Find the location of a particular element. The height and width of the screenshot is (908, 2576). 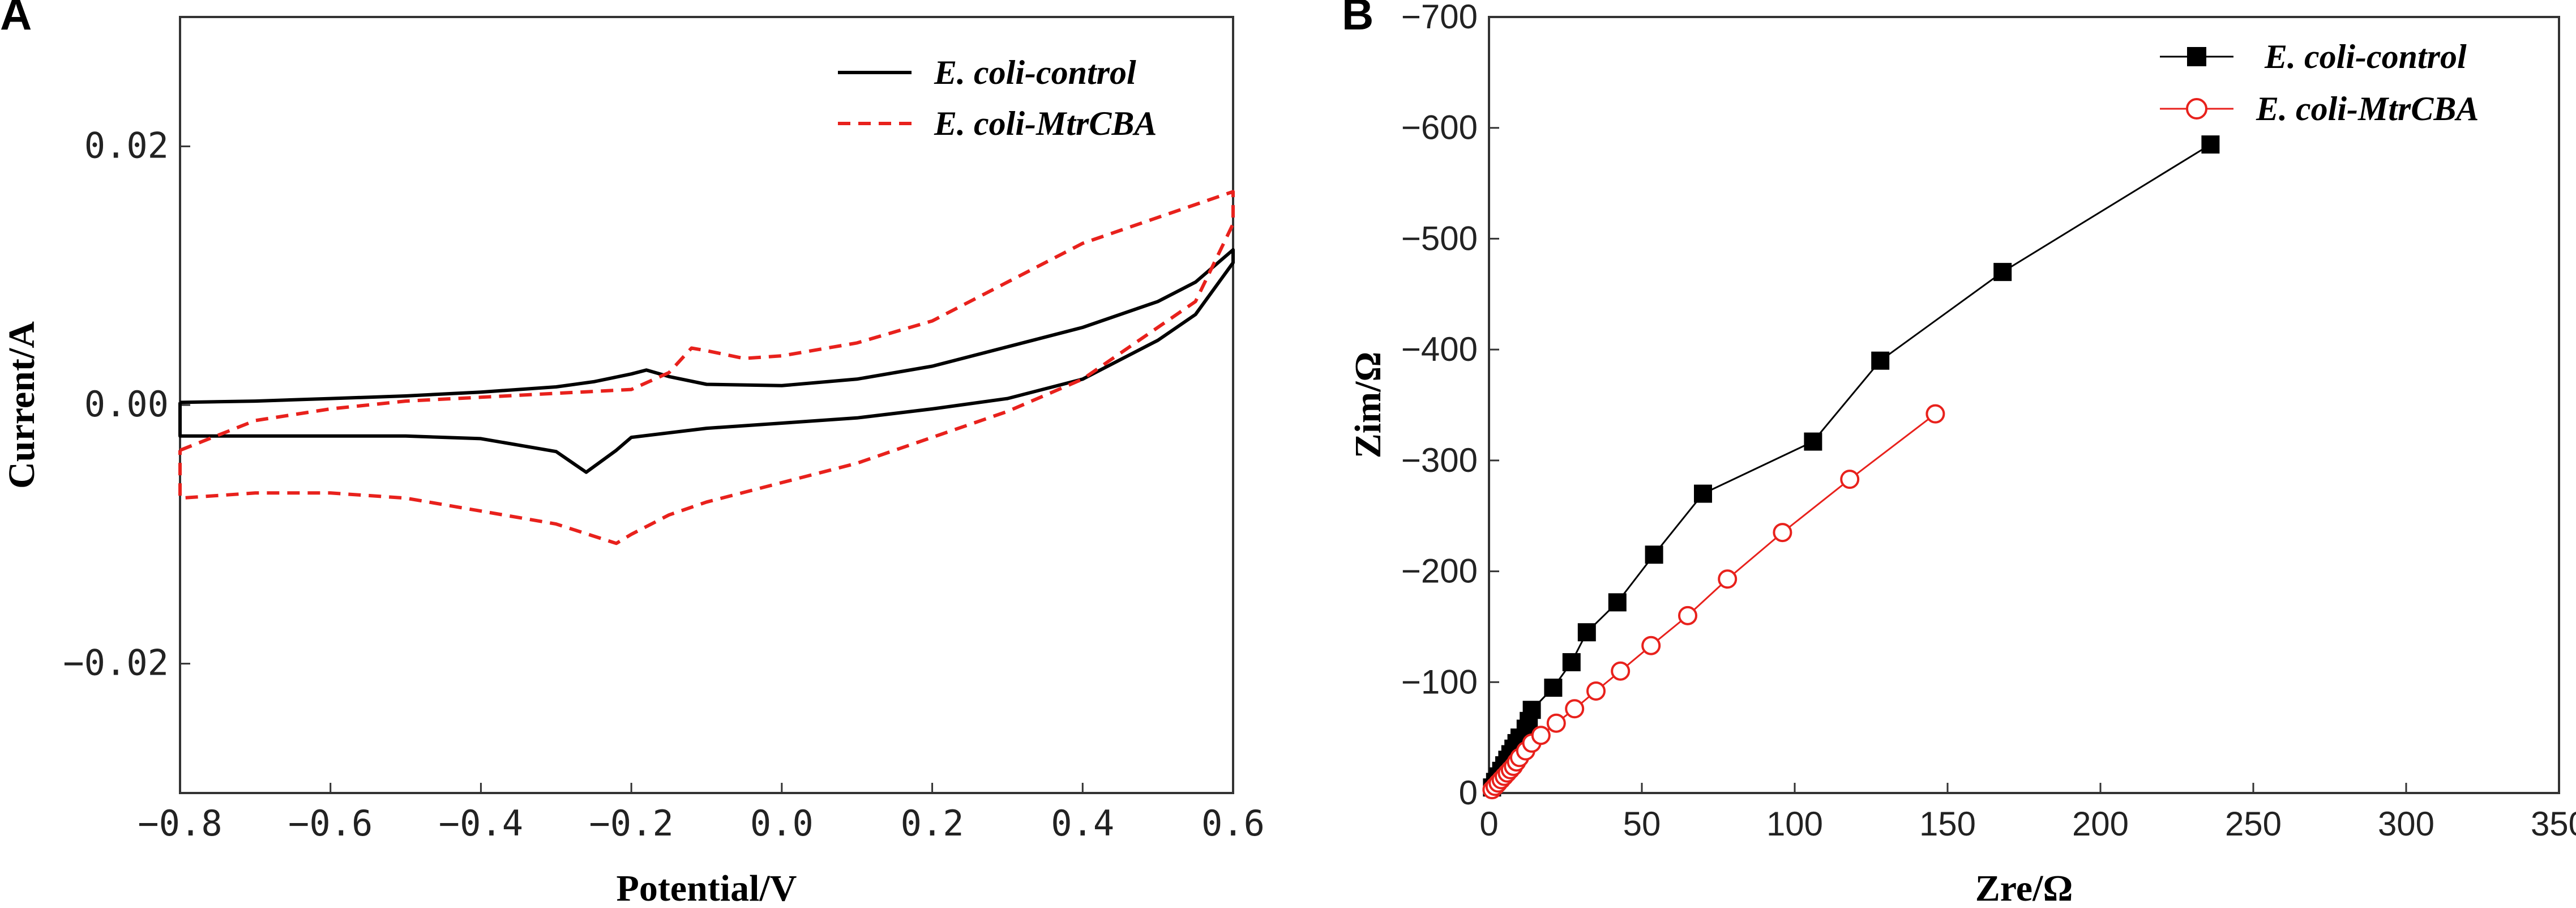

panel-a-letter: A is located at coordinates (16, 19).